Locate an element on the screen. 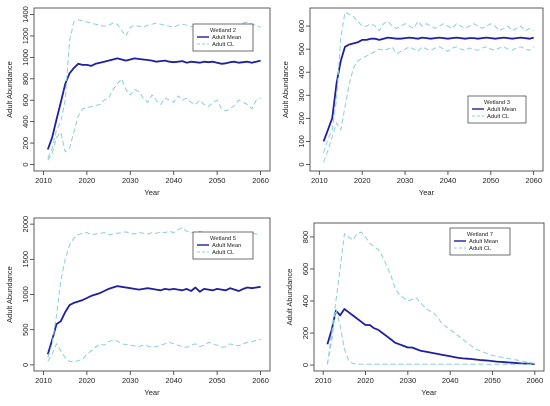 The image size is (550, 406). y-tick-label: 100 is located at coordinates (301, 141).